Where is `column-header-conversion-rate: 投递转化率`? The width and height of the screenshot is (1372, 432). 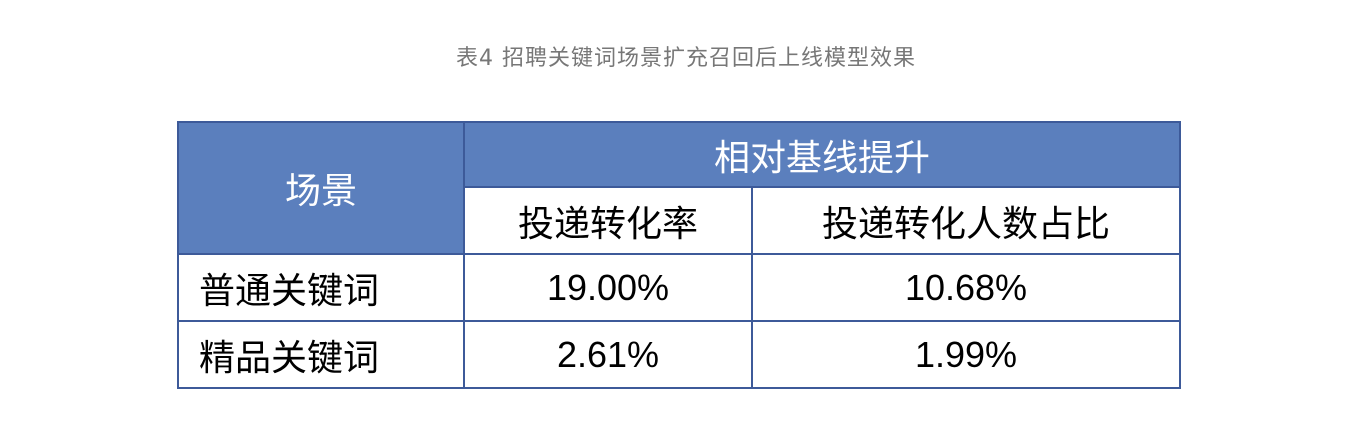 column-header-conversion-rate: 投递转化率 is located at coordinates (608, 220).